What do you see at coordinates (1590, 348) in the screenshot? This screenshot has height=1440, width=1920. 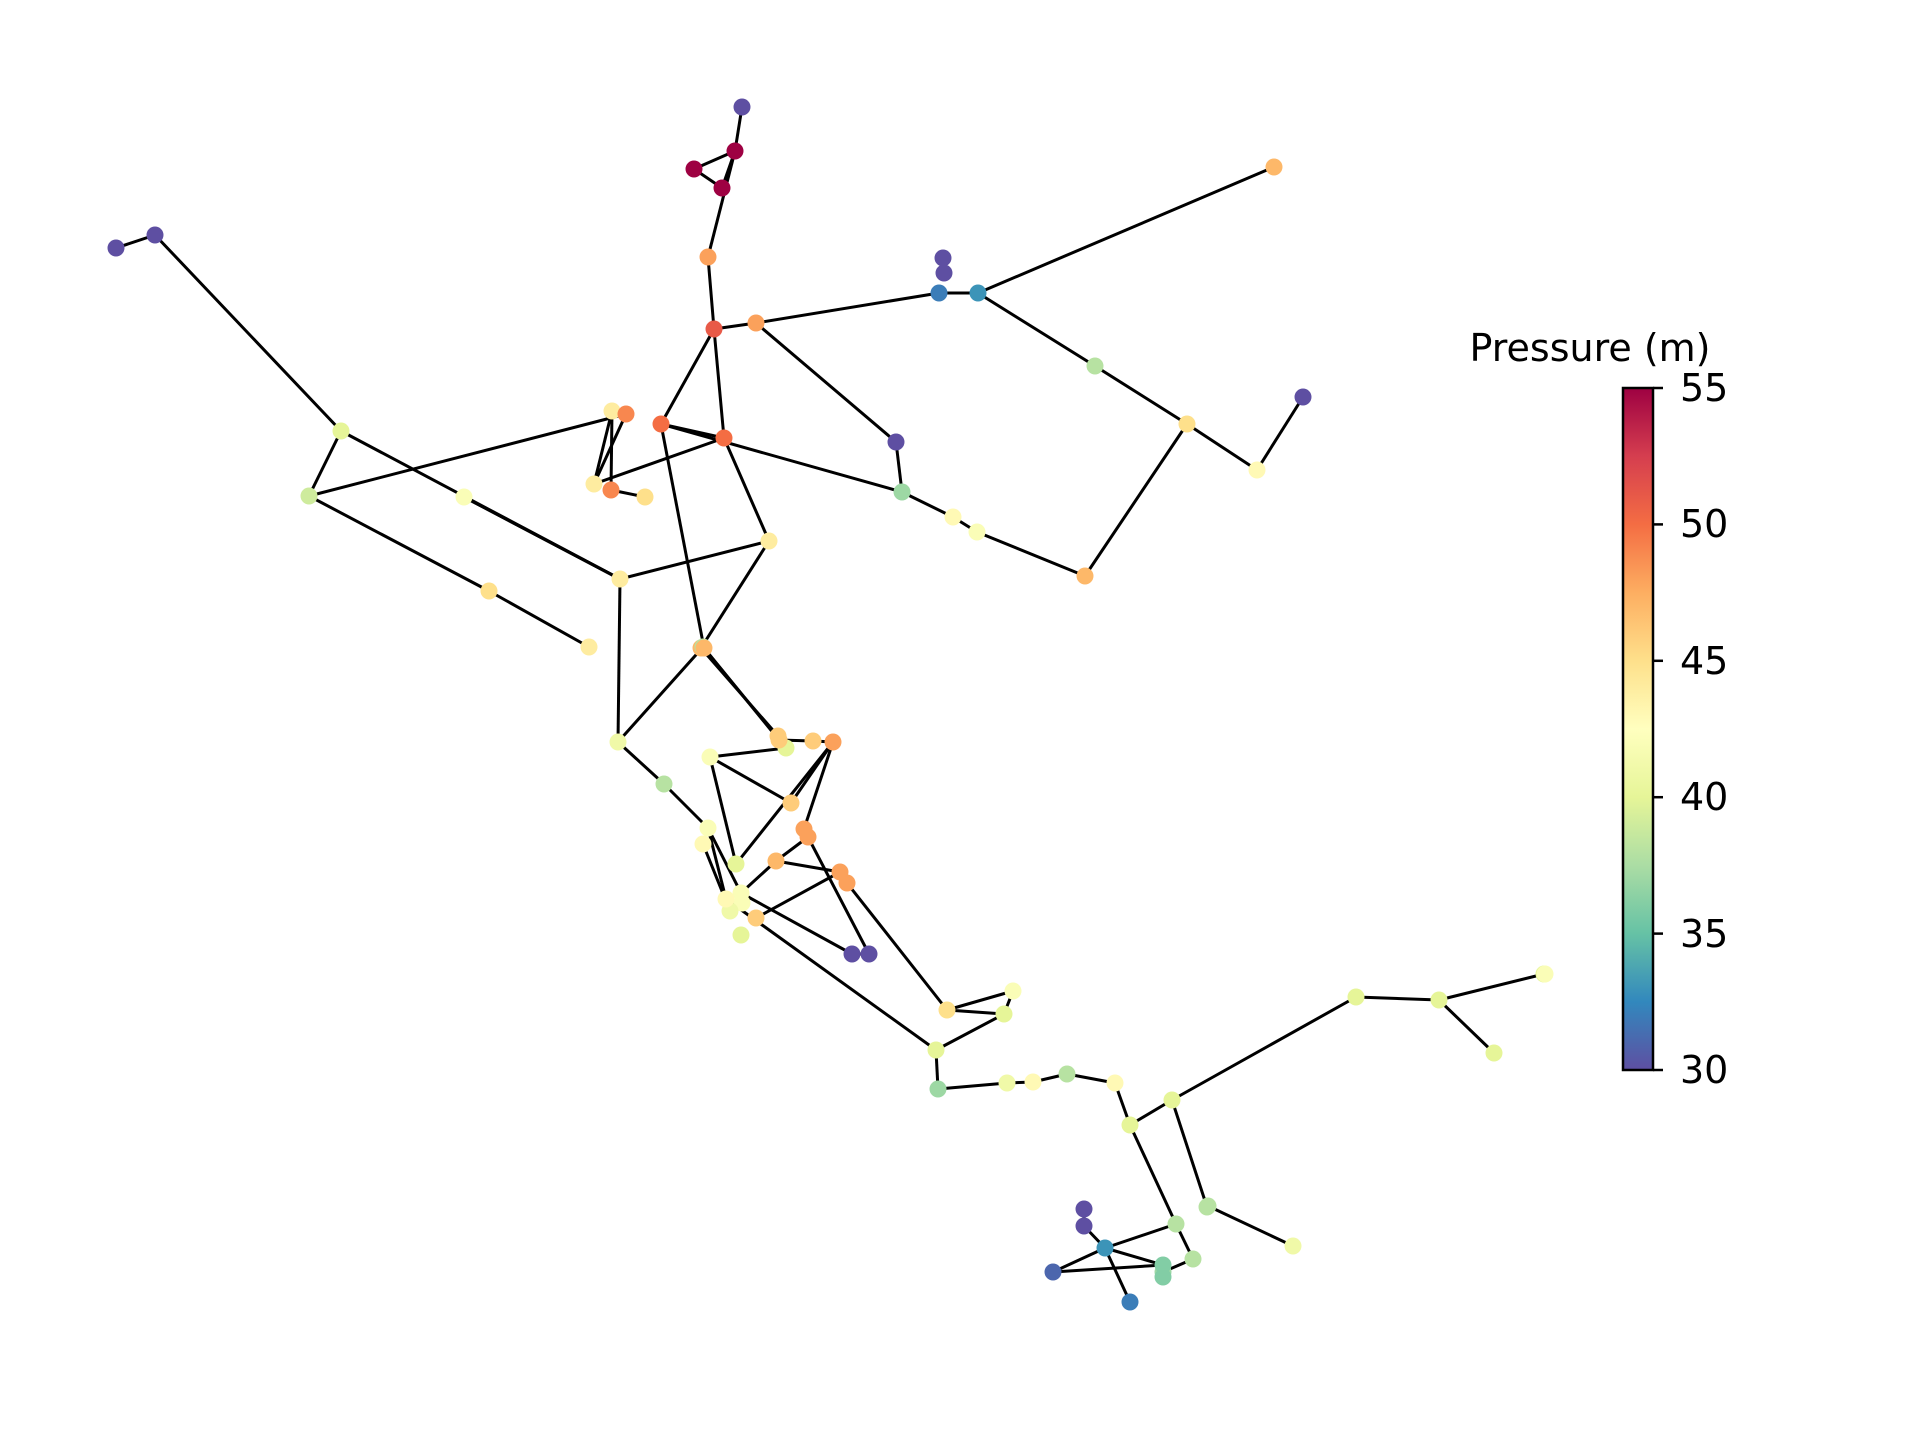 I see `colorbar-title: Pressure (m)` at bounding box center [1590, 348].